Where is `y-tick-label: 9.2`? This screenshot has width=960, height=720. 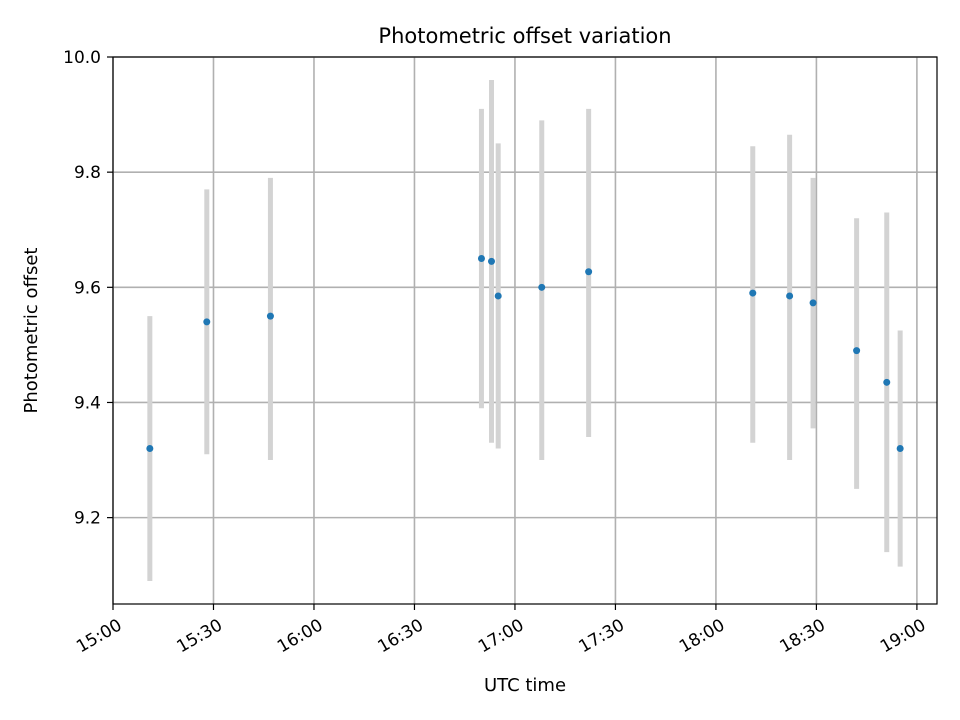
y-tick-label: 9.2 is located at coordinates (87, 519).